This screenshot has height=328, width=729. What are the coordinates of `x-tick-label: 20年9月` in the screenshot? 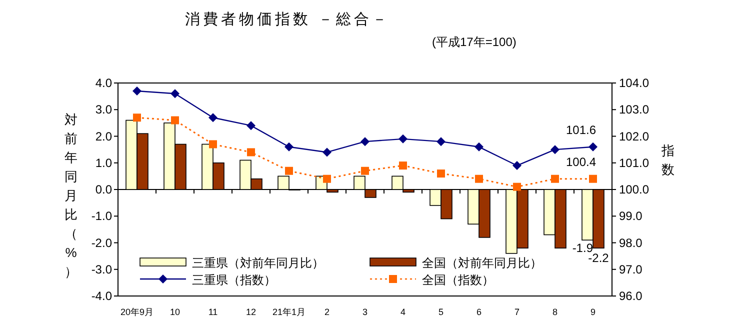 It's located at (137, 312).